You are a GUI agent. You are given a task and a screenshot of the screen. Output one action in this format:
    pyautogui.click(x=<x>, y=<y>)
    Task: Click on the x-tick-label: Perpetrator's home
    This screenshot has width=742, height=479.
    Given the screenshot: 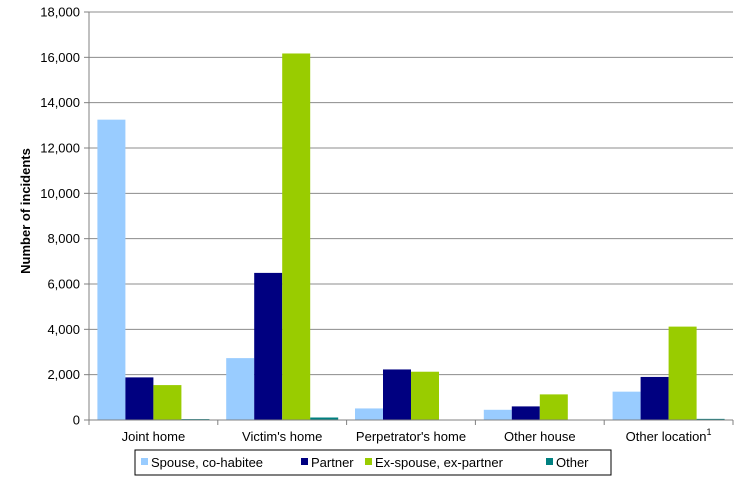 What is the action you would take?
    pyautogui.click(x=411, y=436)
    